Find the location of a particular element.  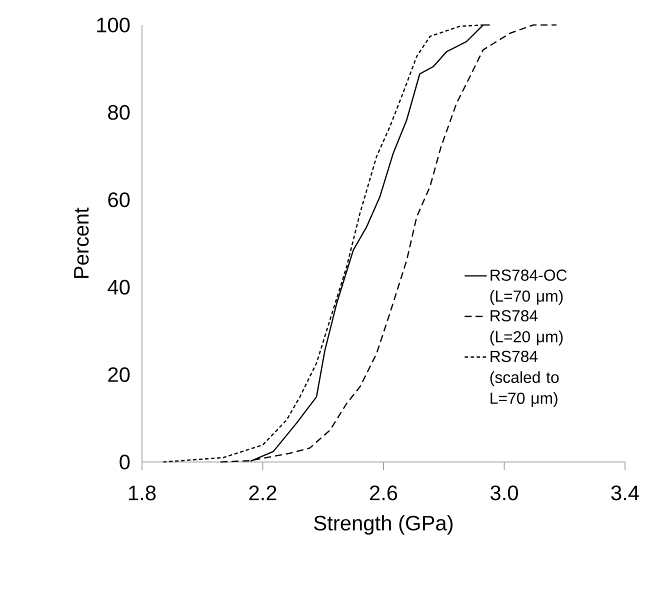

y-tick-label: 0 is located at coordinates (125, 462).